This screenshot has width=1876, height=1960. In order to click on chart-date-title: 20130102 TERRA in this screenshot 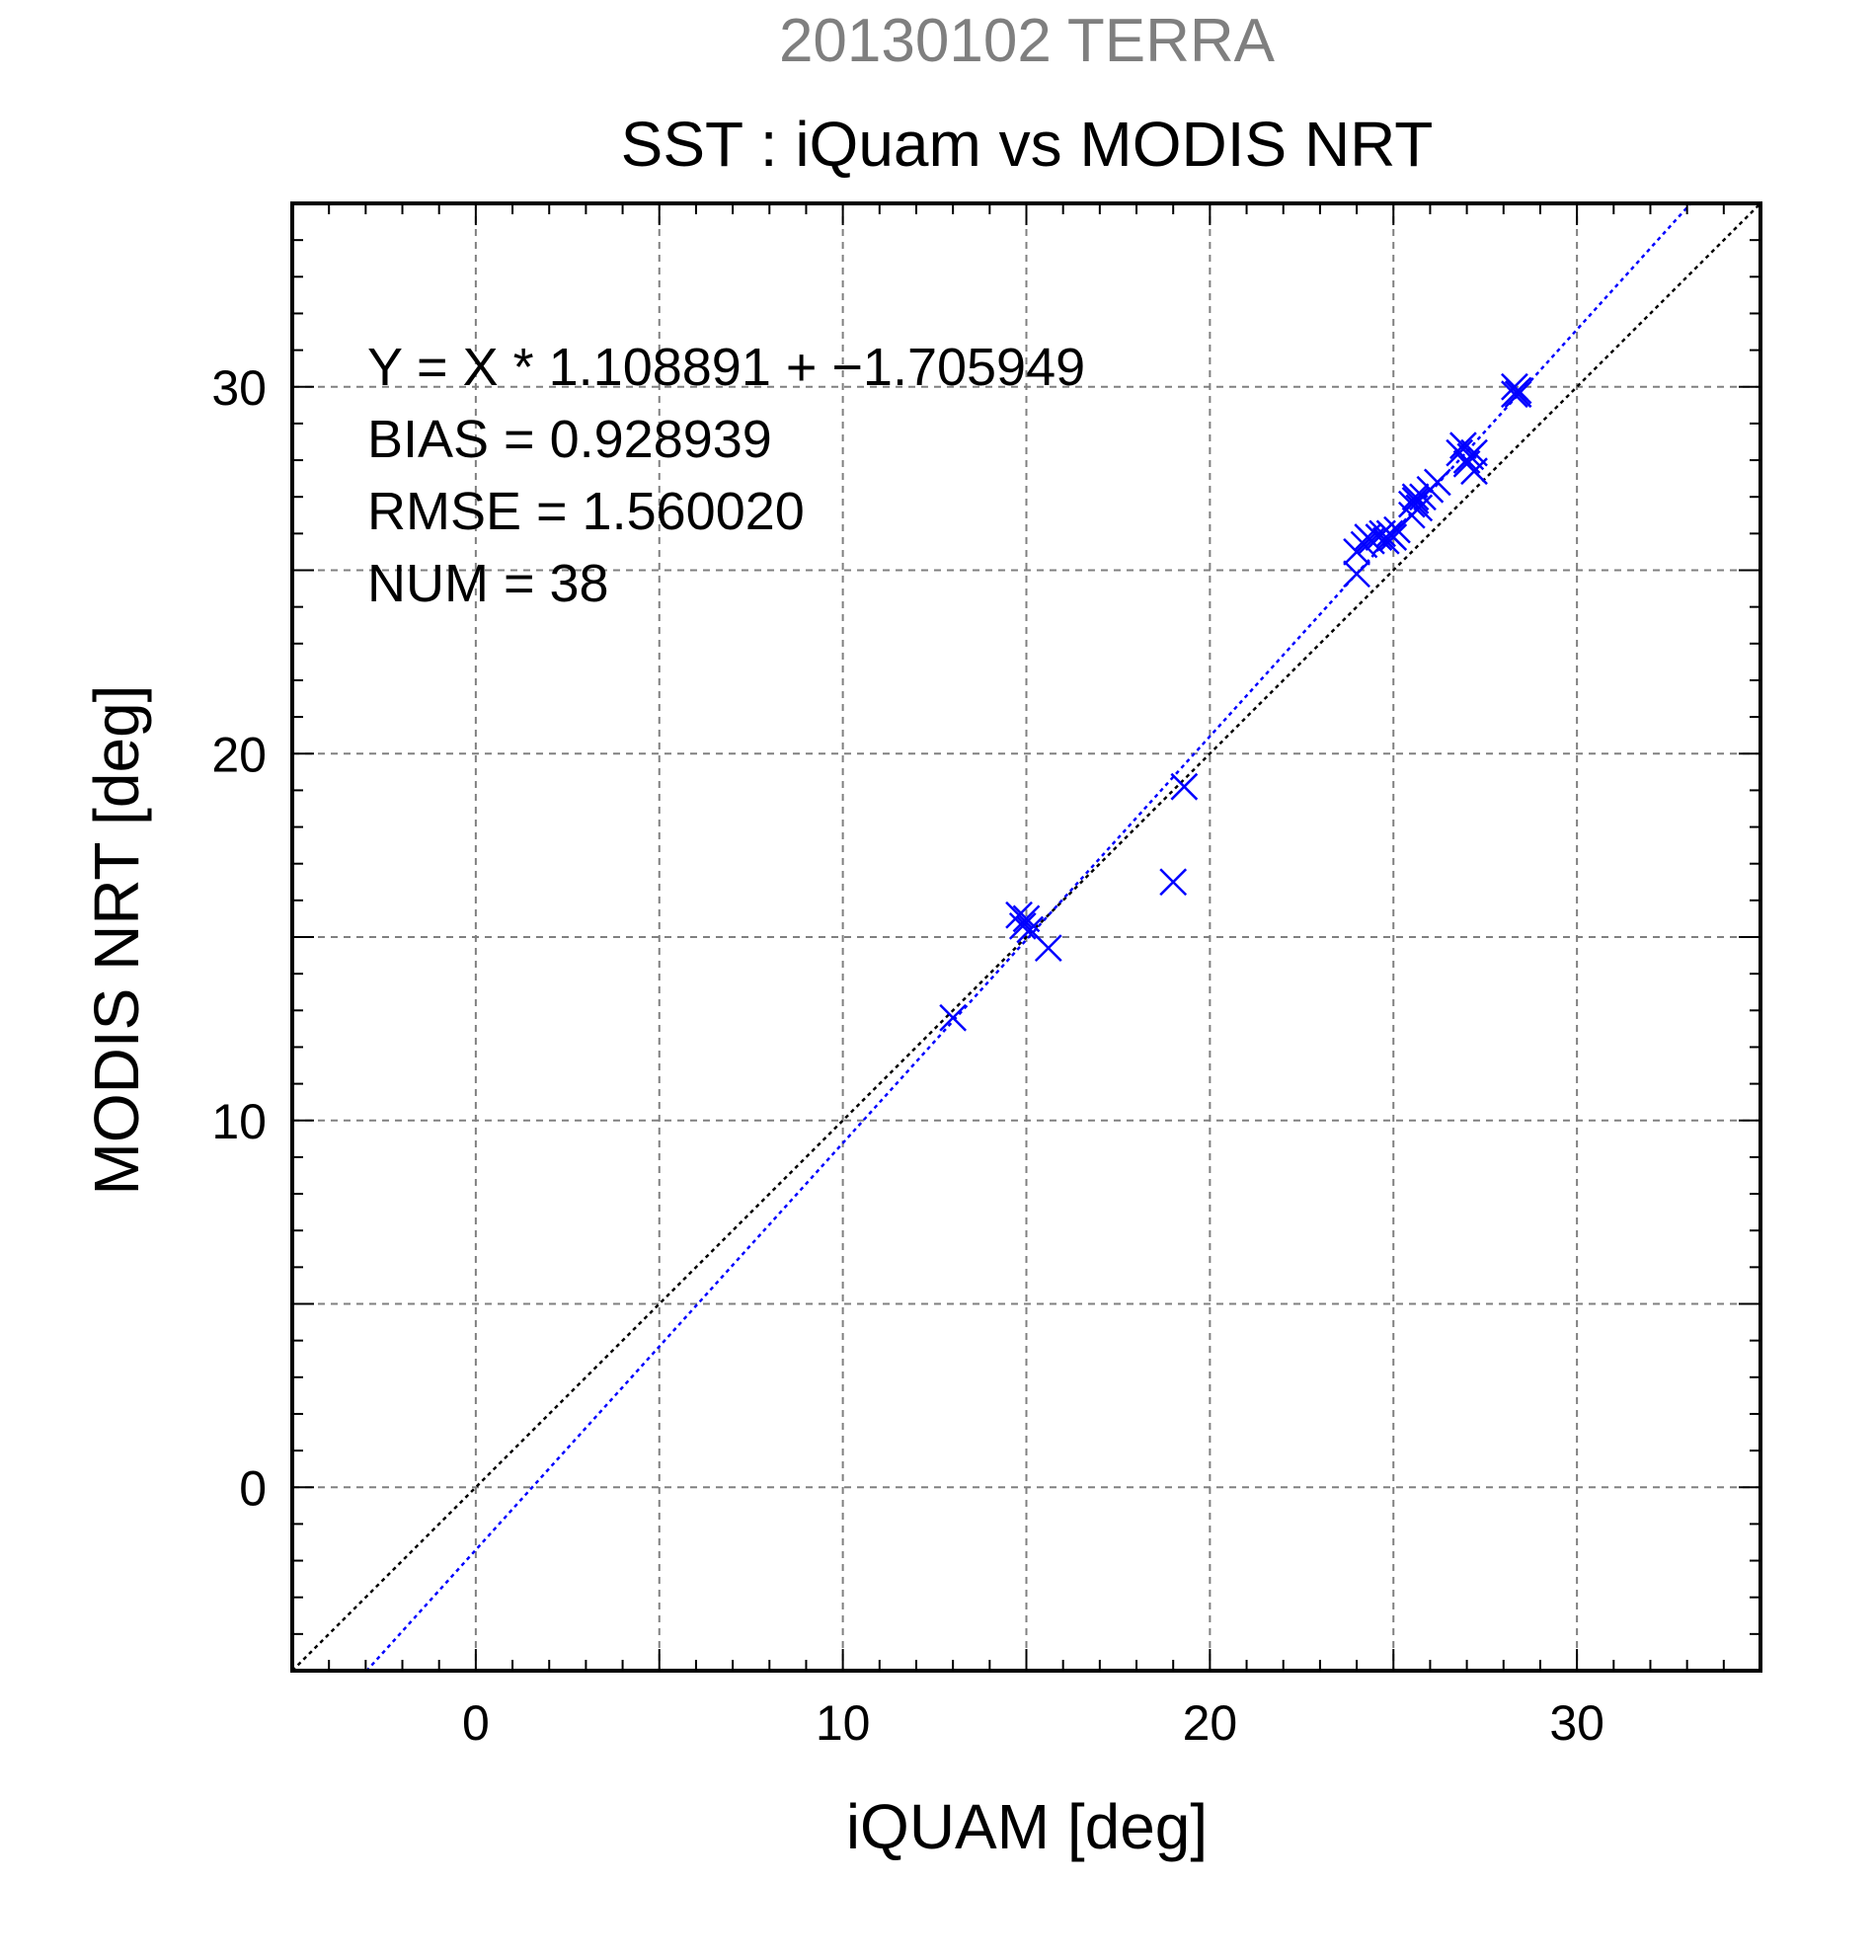, I will do `click(1027, 41)`.